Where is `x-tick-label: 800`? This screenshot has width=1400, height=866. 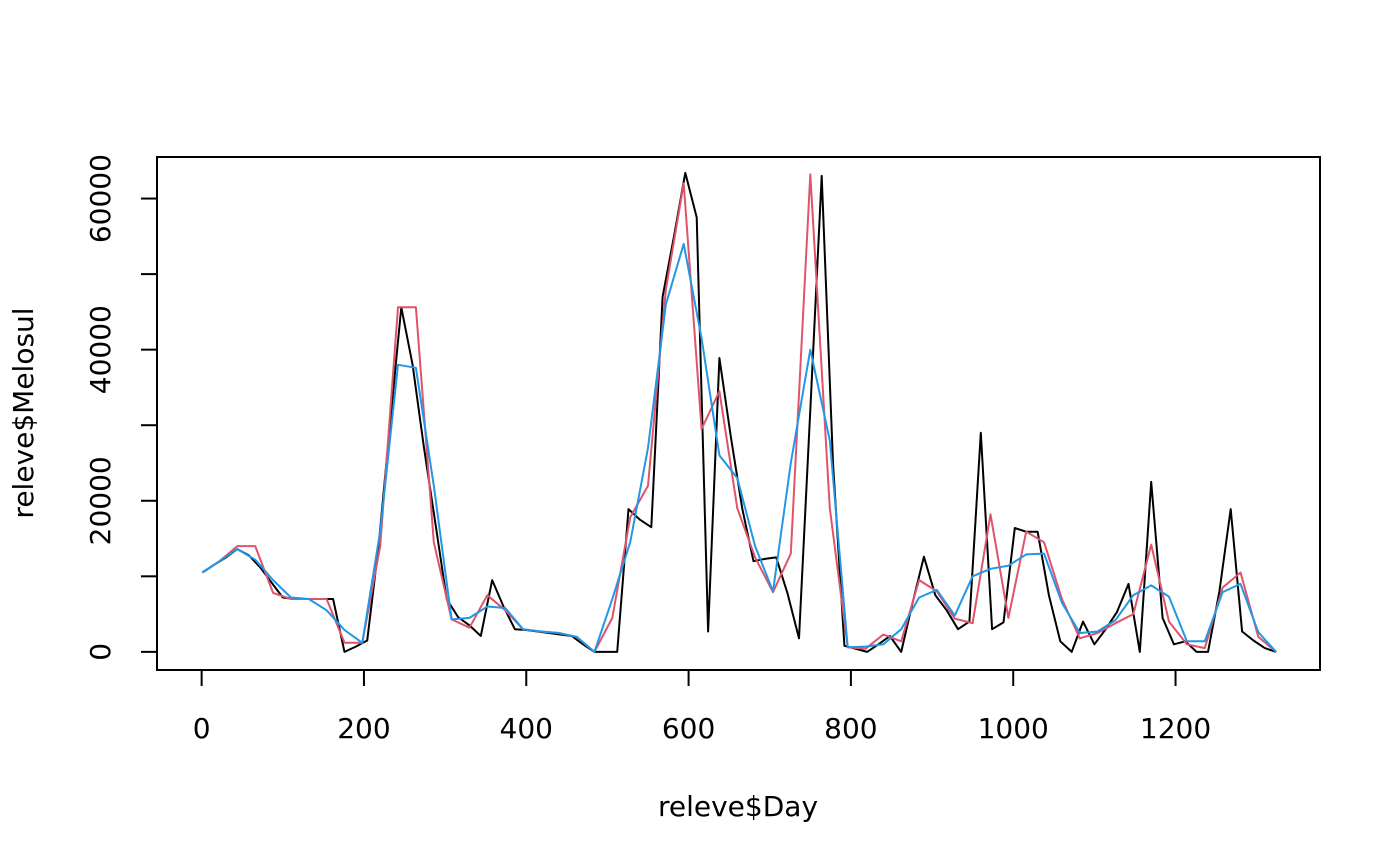
x-tick-label: 800 is located at coordinates (850, 728).